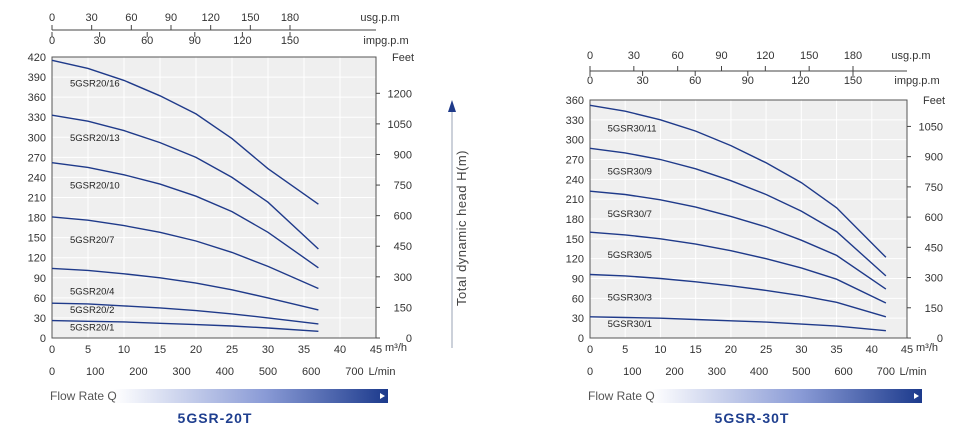 Image resolution: width=980 pixels, height=437 pixels. Describe the element at coordinates (721, 56) in the screenshot. I see `usg-tick-label: 90` at that location.